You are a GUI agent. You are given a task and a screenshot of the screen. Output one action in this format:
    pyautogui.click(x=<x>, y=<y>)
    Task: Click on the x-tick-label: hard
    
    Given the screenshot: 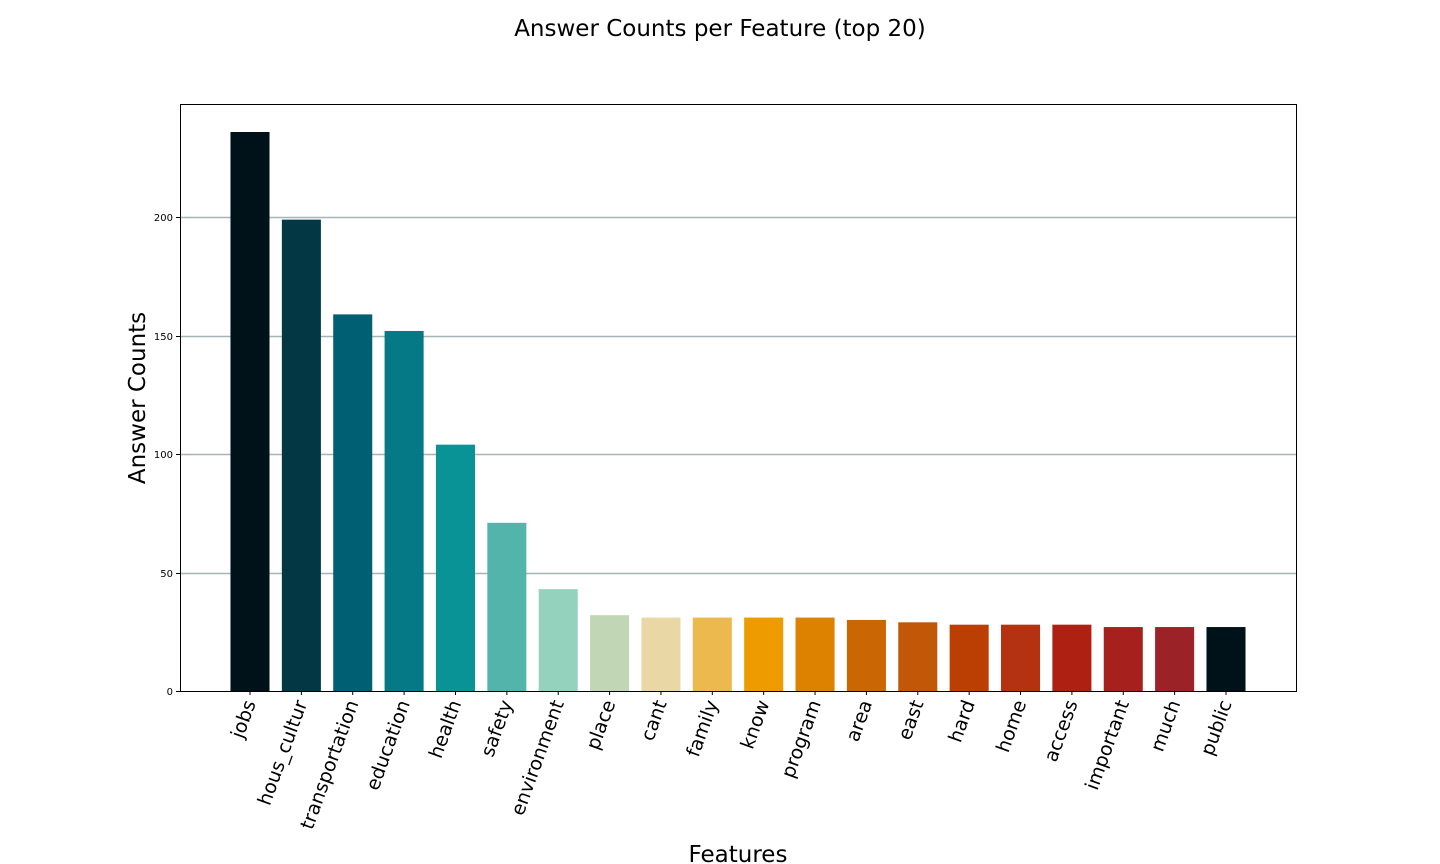 What is the action you would take?
    pyautogui.click(x=961, y=721)
    